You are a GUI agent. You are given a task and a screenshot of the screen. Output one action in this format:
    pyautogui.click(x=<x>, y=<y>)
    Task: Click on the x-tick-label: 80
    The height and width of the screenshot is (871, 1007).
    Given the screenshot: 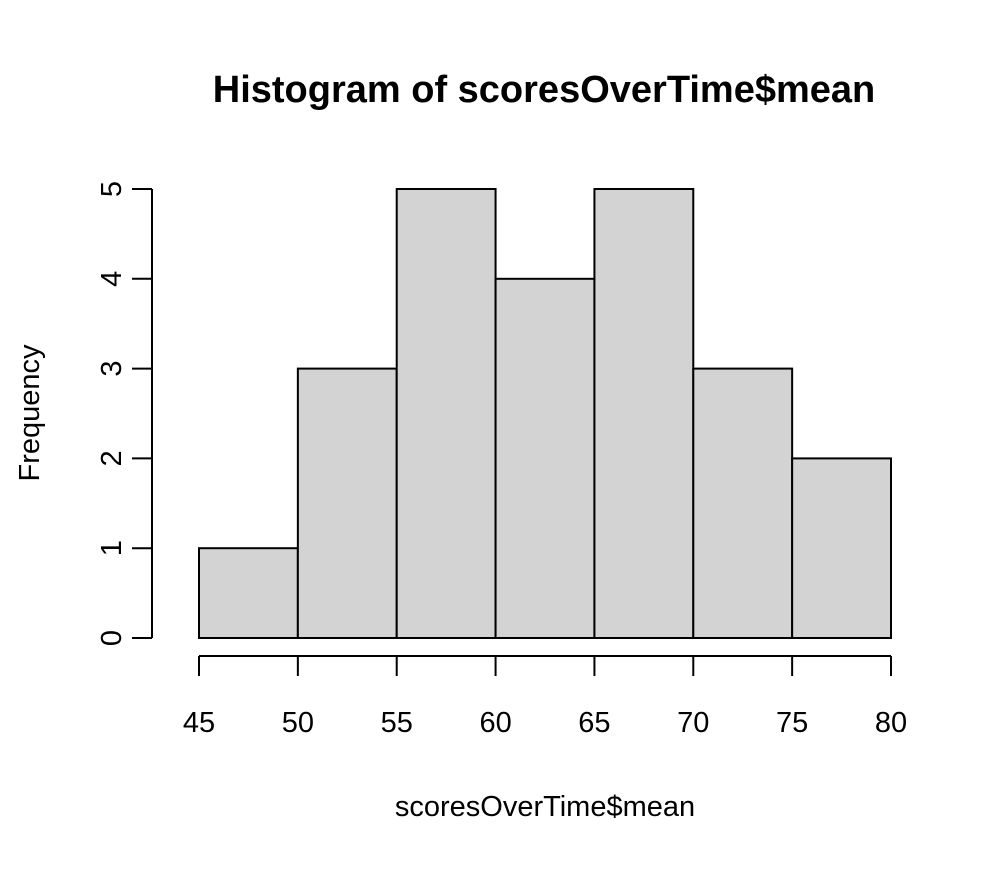 What is the action you would take?
    pyautogui.click(x=891, y=723)
    